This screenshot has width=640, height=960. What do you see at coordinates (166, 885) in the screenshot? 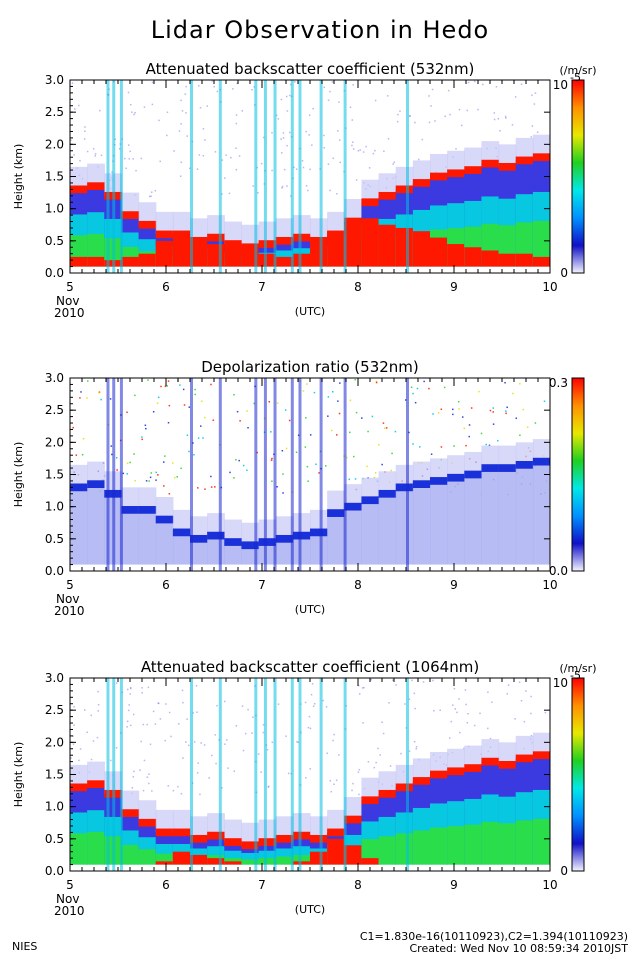
I see `x-tick-label: 6` at bounding box center [166, 885].